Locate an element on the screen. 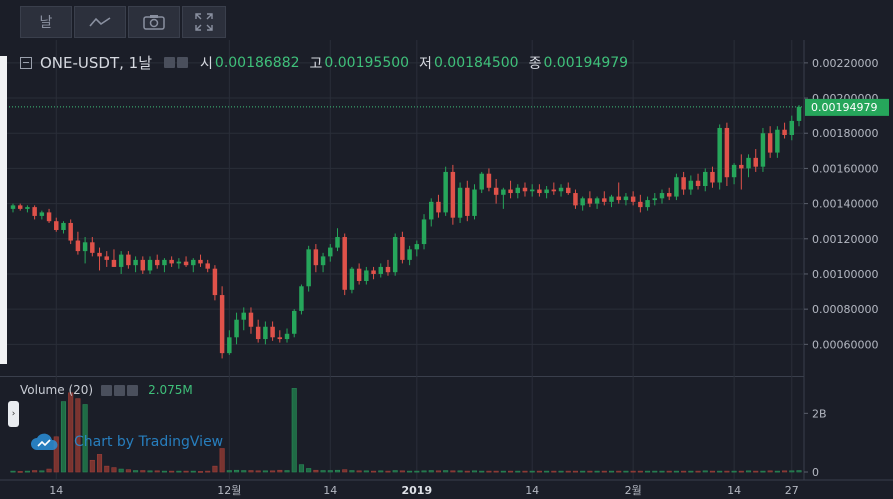  left-scroll-edge is located at coordinates (3, 210).